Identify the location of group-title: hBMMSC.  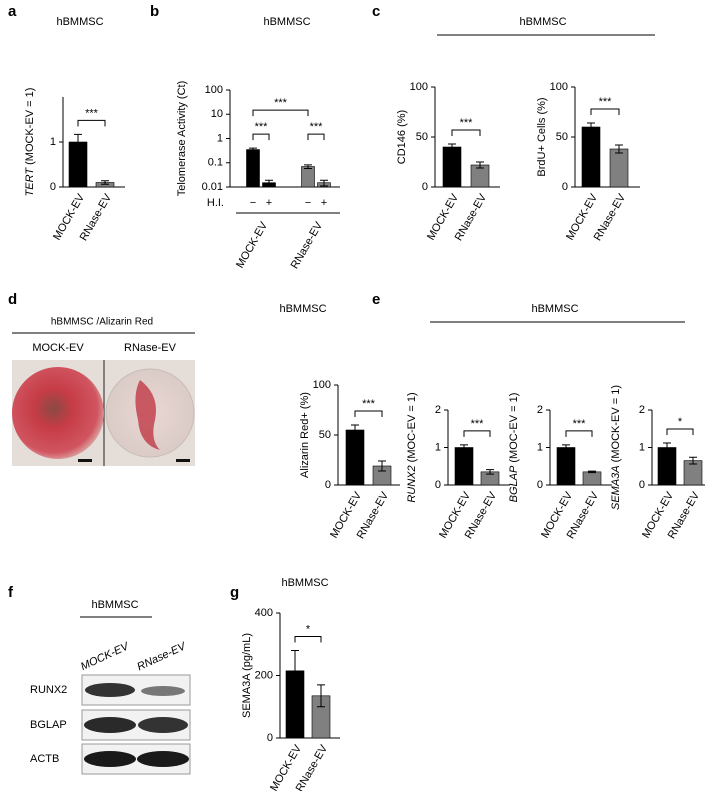
(554, 309).